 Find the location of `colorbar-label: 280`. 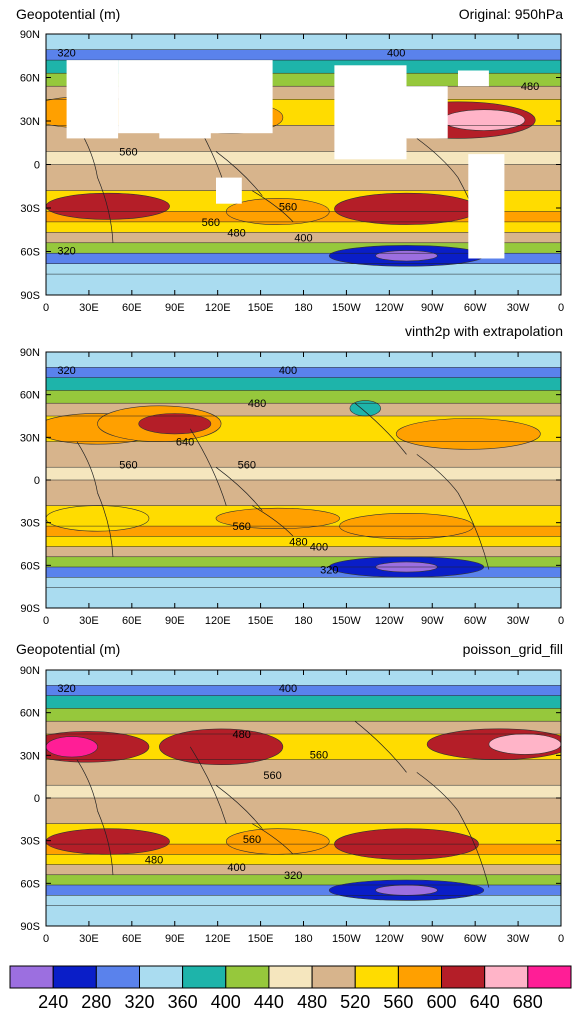

colorbar-label: 280 is located at coordinates (96, 1002).